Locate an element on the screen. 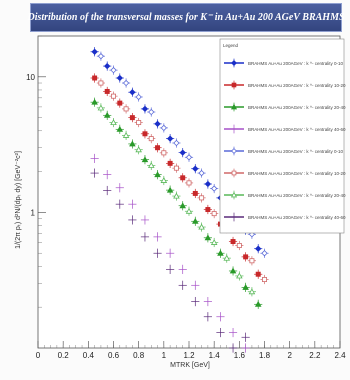  y-tick-label: 1 is located at coordinates (33, 212).